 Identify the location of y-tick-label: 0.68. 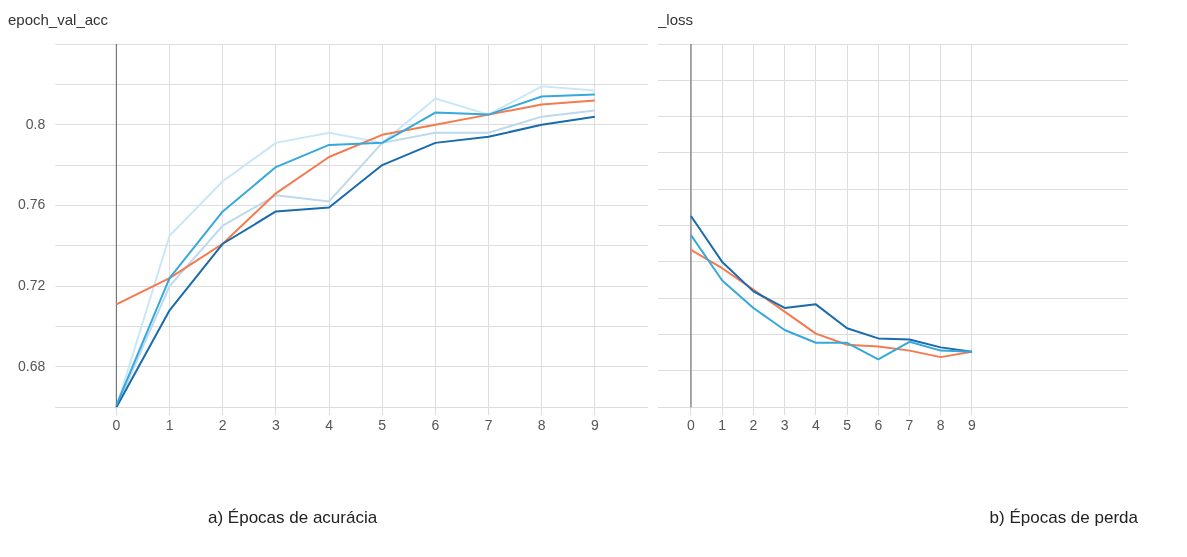
(32, 365).